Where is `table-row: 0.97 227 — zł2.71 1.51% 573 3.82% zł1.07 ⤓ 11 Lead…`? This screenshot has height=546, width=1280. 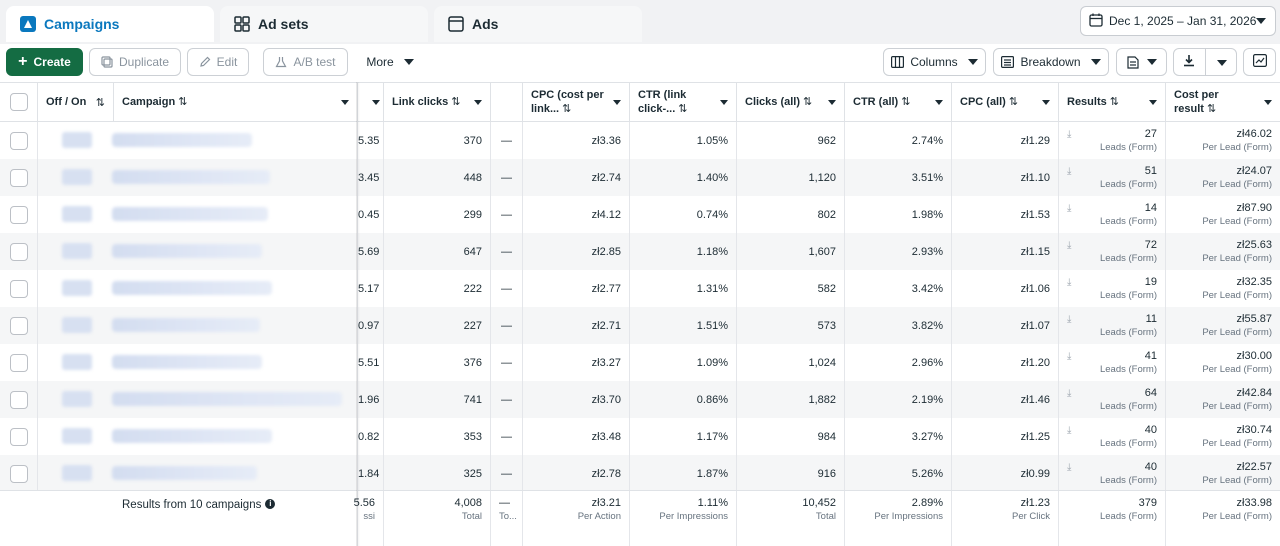
table-row: 0.97 227 — zł2.71 1.51% 573 3.82% zł1.07 ⤓ 11 Lead… is located at coordinates (640, 325).